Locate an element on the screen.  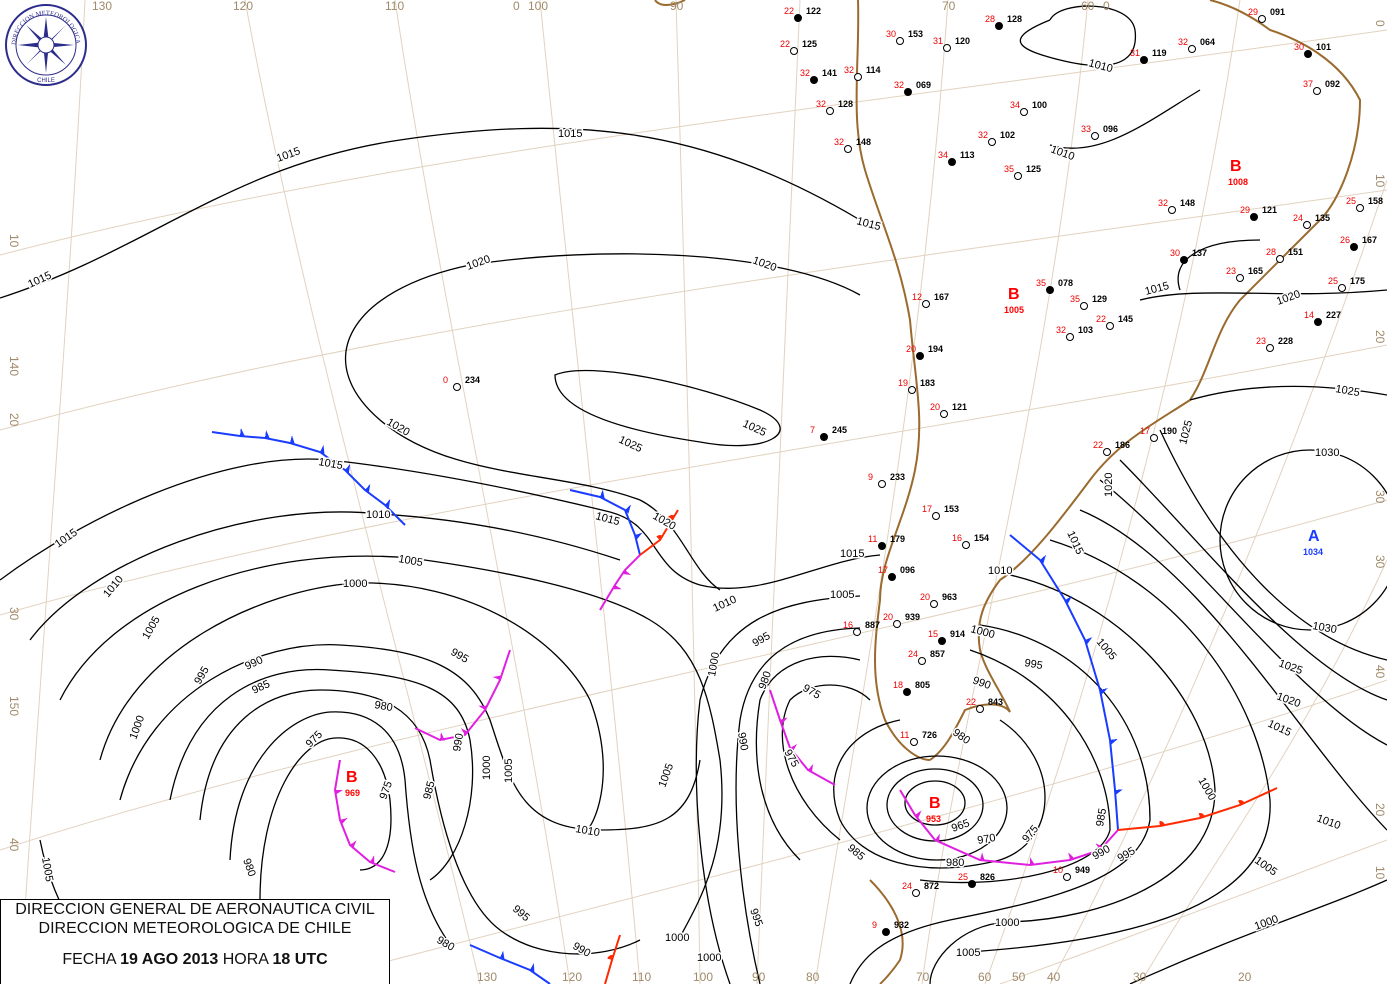
lon-label: 120 is located at coordinates (243, 6).